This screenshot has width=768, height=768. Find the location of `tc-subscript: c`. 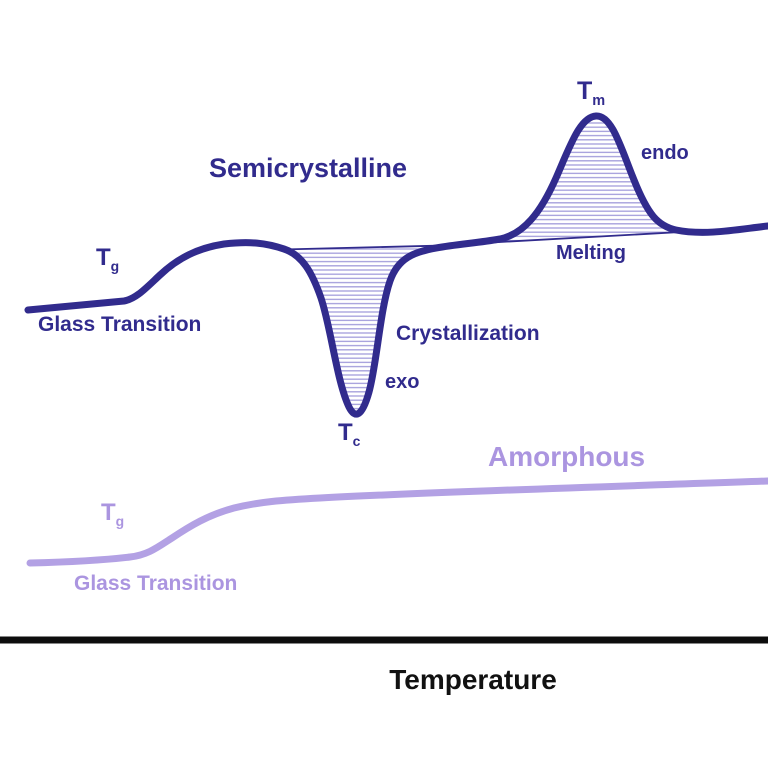

tc-subscript: c is located at coordinates (356, 440).